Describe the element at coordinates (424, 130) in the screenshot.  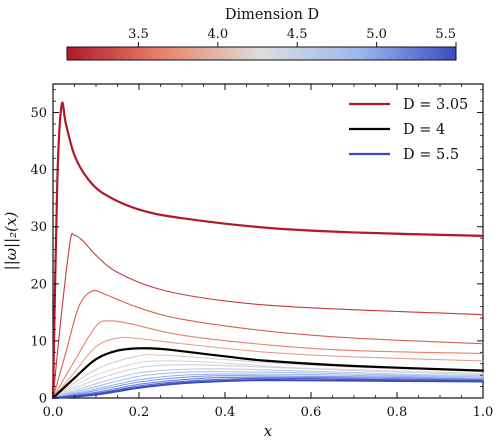
I see `legend-label: D = 4` at that location.